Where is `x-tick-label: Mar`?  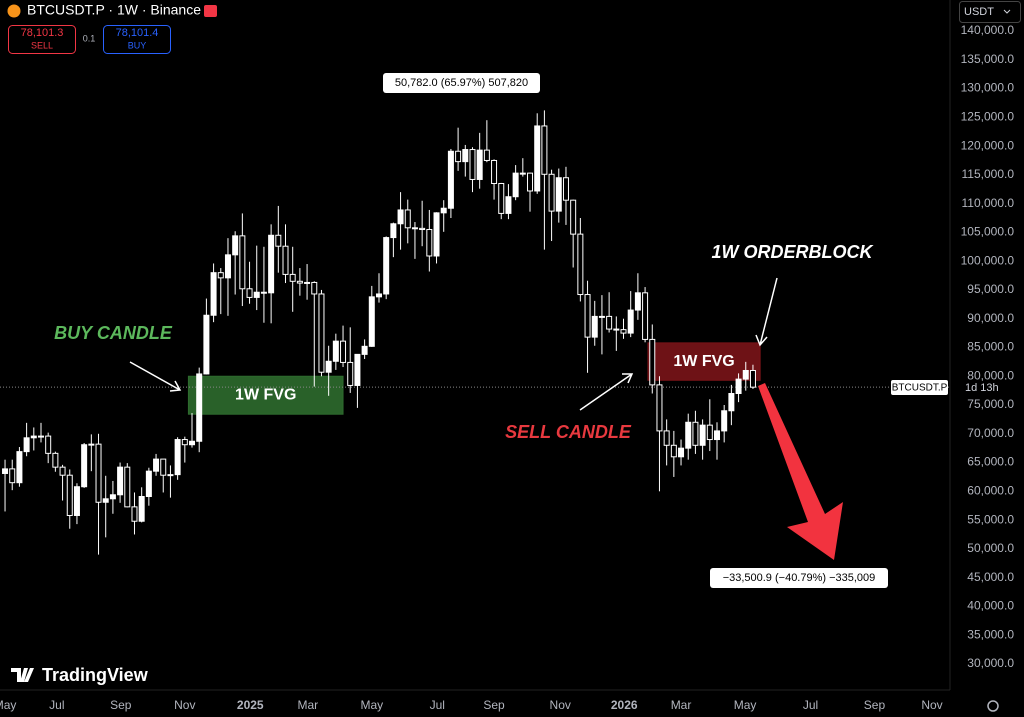 x-tick-label: Mar is located at coordinates (681, 705).